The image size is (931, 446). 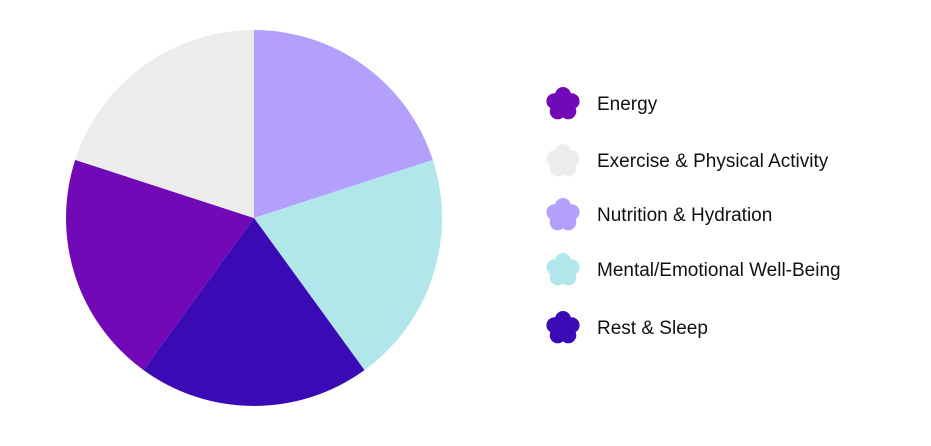 I want to click on legend-label: Nutrition & Hydration, so click(x=684, y=215).